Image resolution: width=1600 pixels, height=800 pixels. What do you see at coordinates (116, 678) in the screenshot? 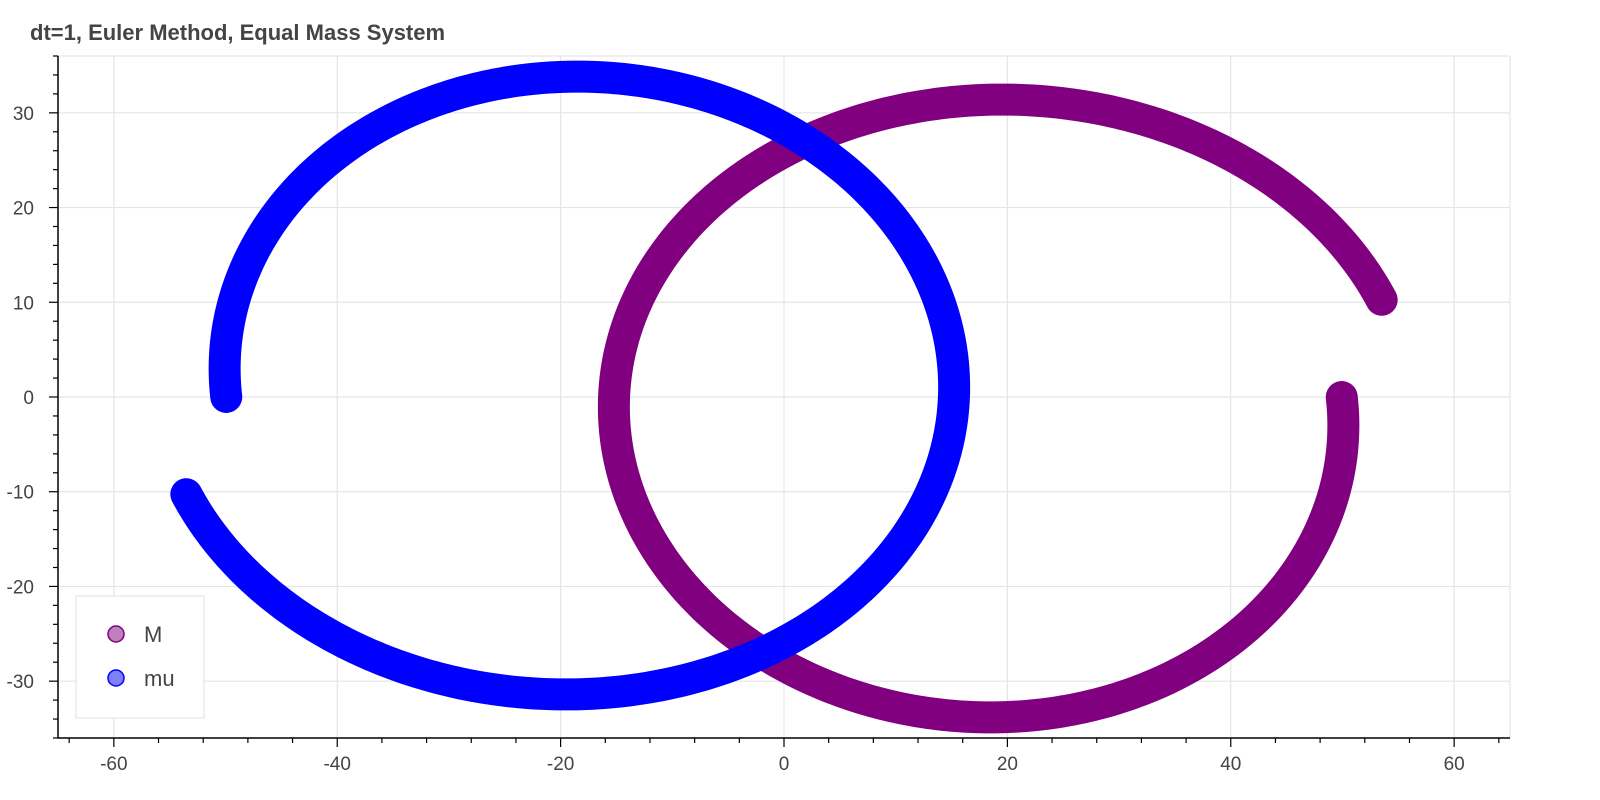
I see `legend-marker-mu` at bounding box center [116, 678].